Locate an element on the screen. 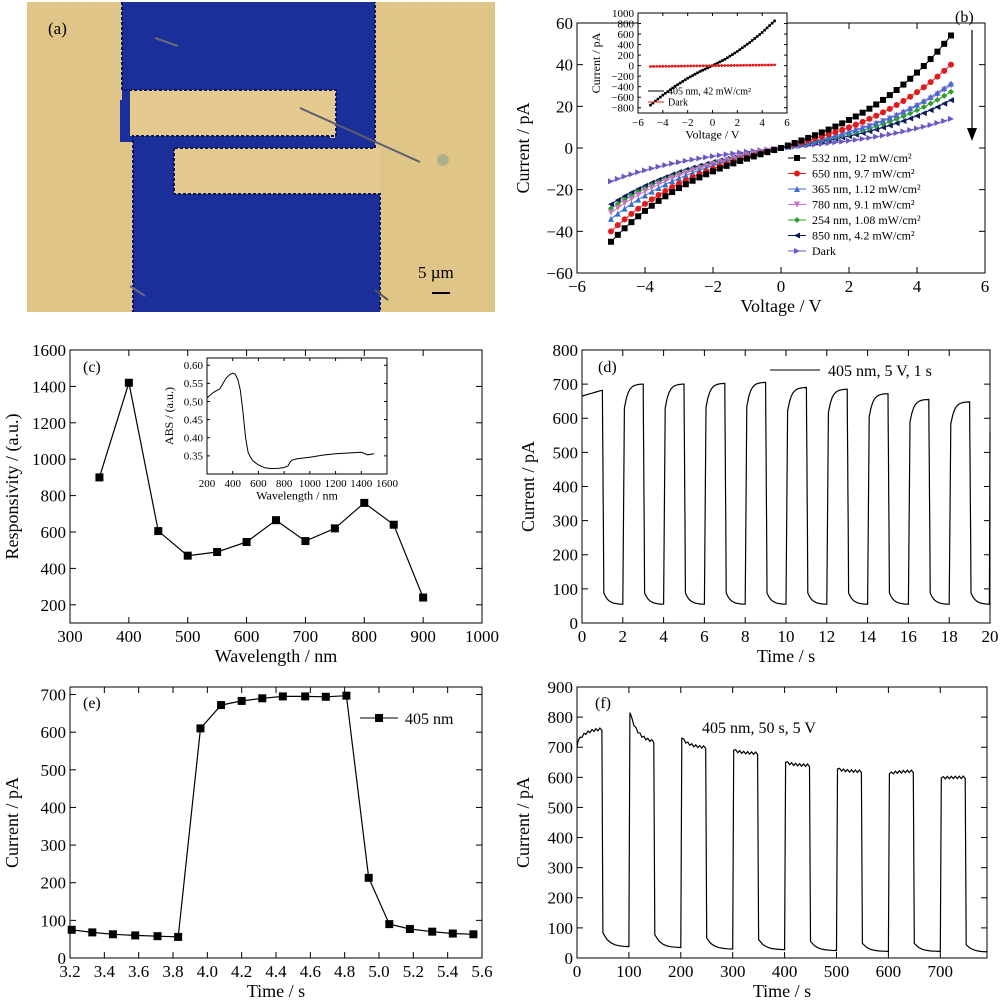  legend-label: 405 nm is located at coordinates (429, 719).